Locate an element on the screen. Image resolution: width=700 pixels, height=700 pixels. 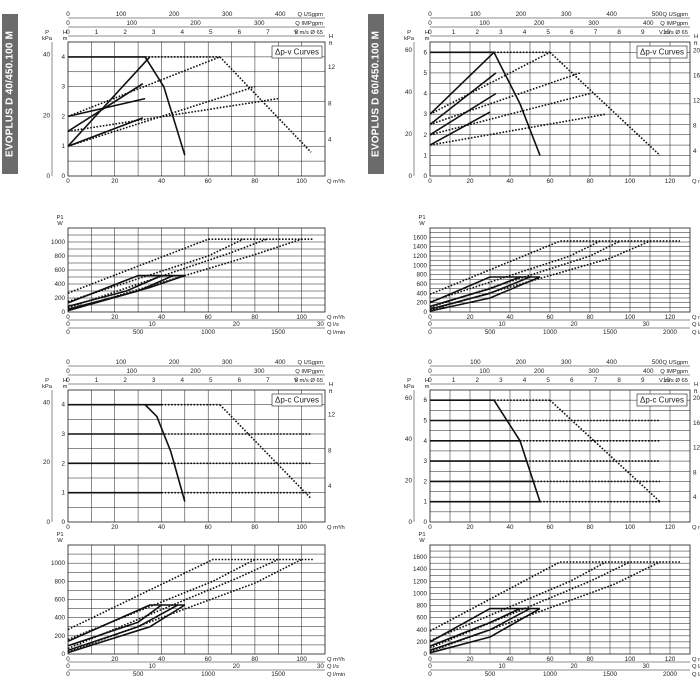
power-tick-label: 600 is located at coordinates (59, 270).